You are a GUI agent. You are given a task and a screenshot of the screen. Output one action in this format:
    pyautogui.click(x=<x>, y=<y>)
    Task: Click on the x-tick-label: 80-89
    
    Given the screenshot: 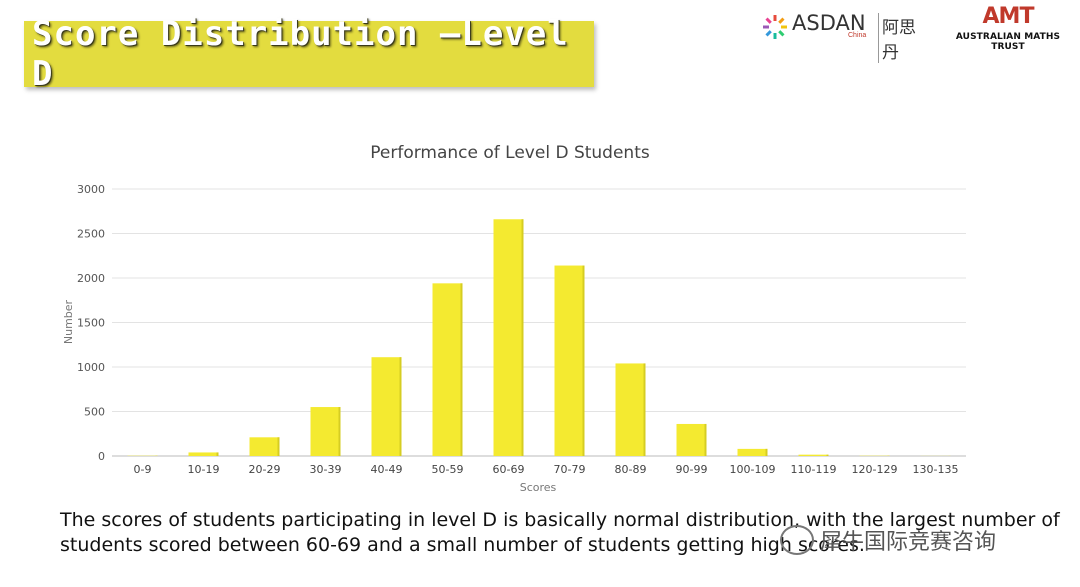 What is the action you would take?
    pyautogui.click(x=631, y=469)
    